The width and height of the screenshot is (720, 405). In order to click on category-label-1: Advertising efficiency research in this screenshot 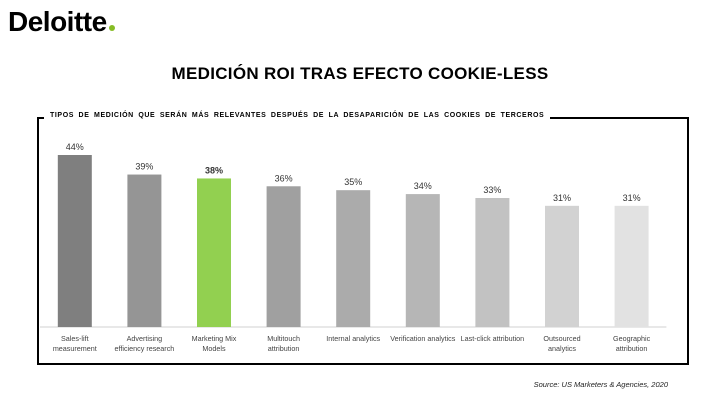, I will do `click(145, 343)`.